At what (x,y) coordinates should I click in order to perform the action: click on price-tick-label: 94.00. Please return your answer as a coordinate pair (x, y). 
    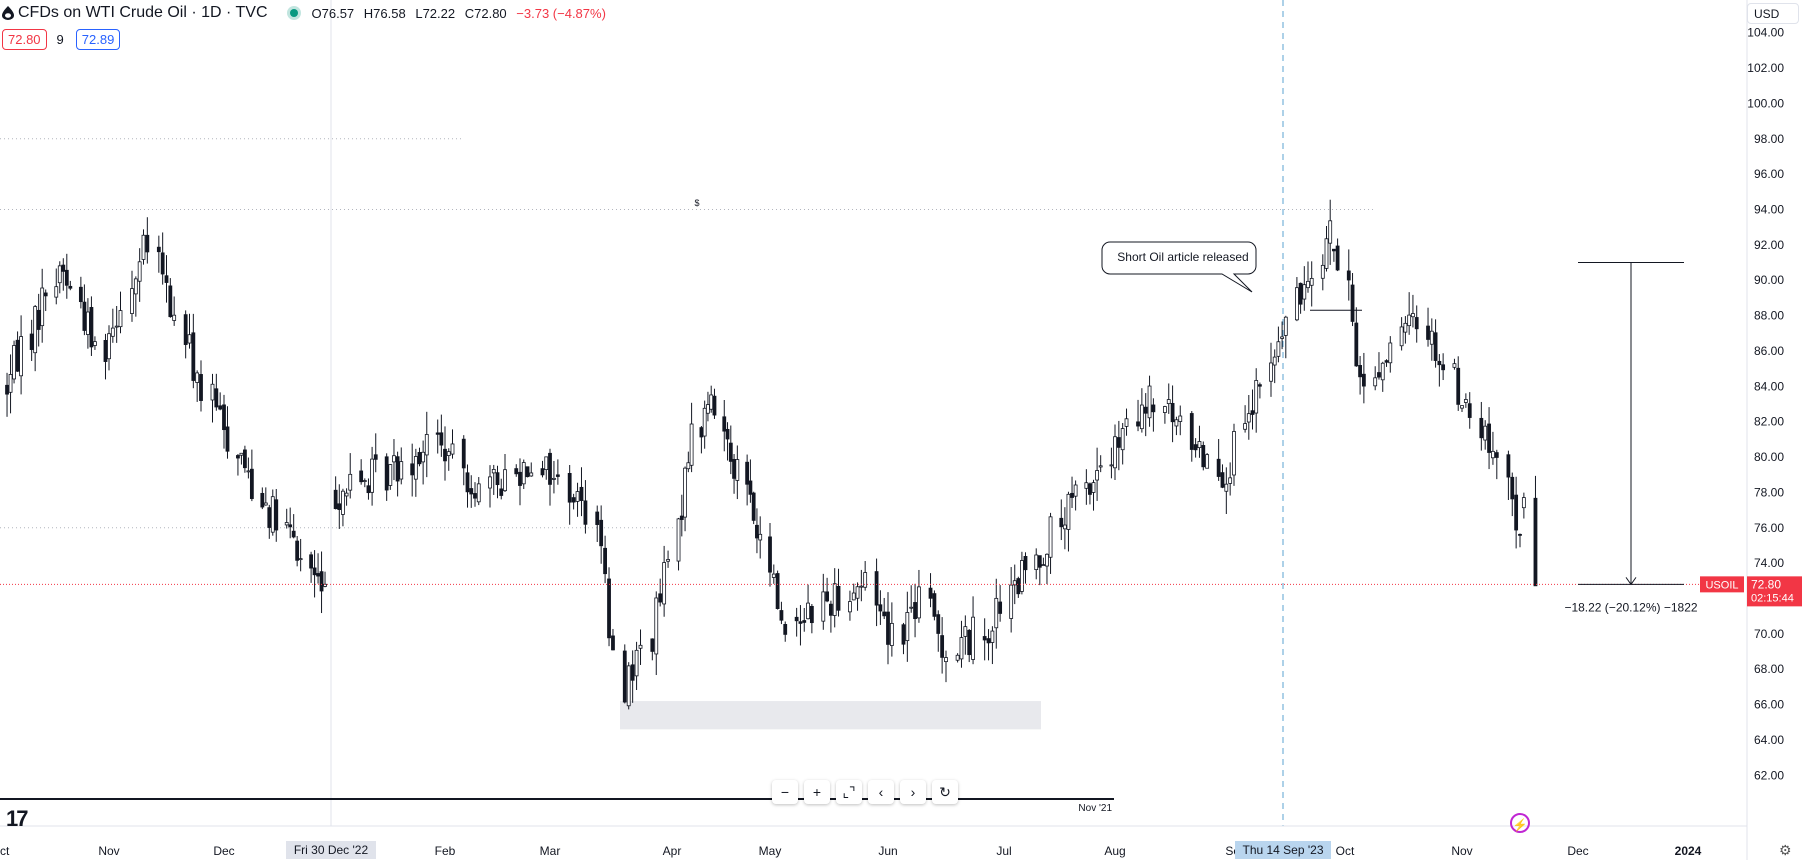
    Looking at the image, I should click on (1769, 210).